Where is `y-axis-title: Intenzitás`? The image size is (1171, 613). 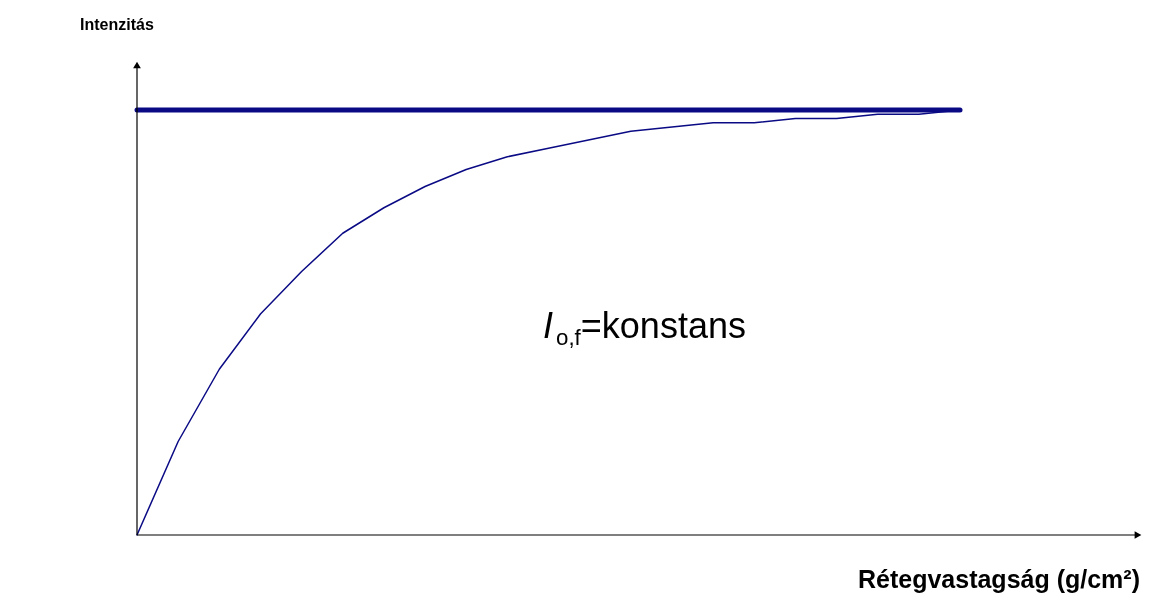 y-axis-title: Intenzitás is located at coordinates (117, 24).